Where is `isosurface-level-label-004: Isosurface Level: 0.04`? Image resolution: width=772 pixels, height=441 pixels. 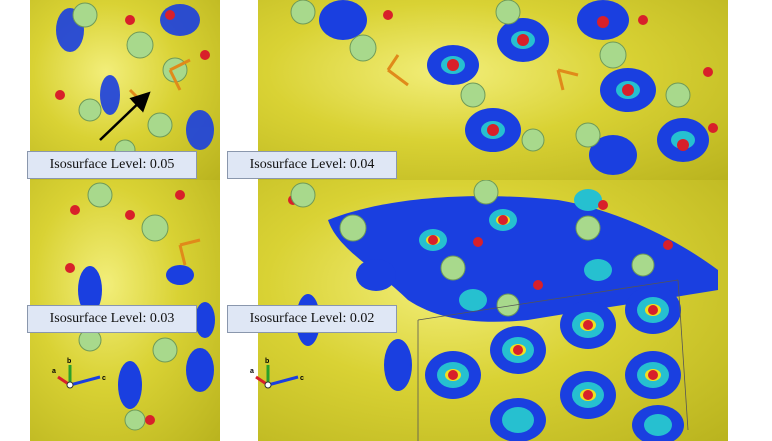
isosurface-level-label-004: Isosurface Level: 0.04 is located at coordinates (312, 165).